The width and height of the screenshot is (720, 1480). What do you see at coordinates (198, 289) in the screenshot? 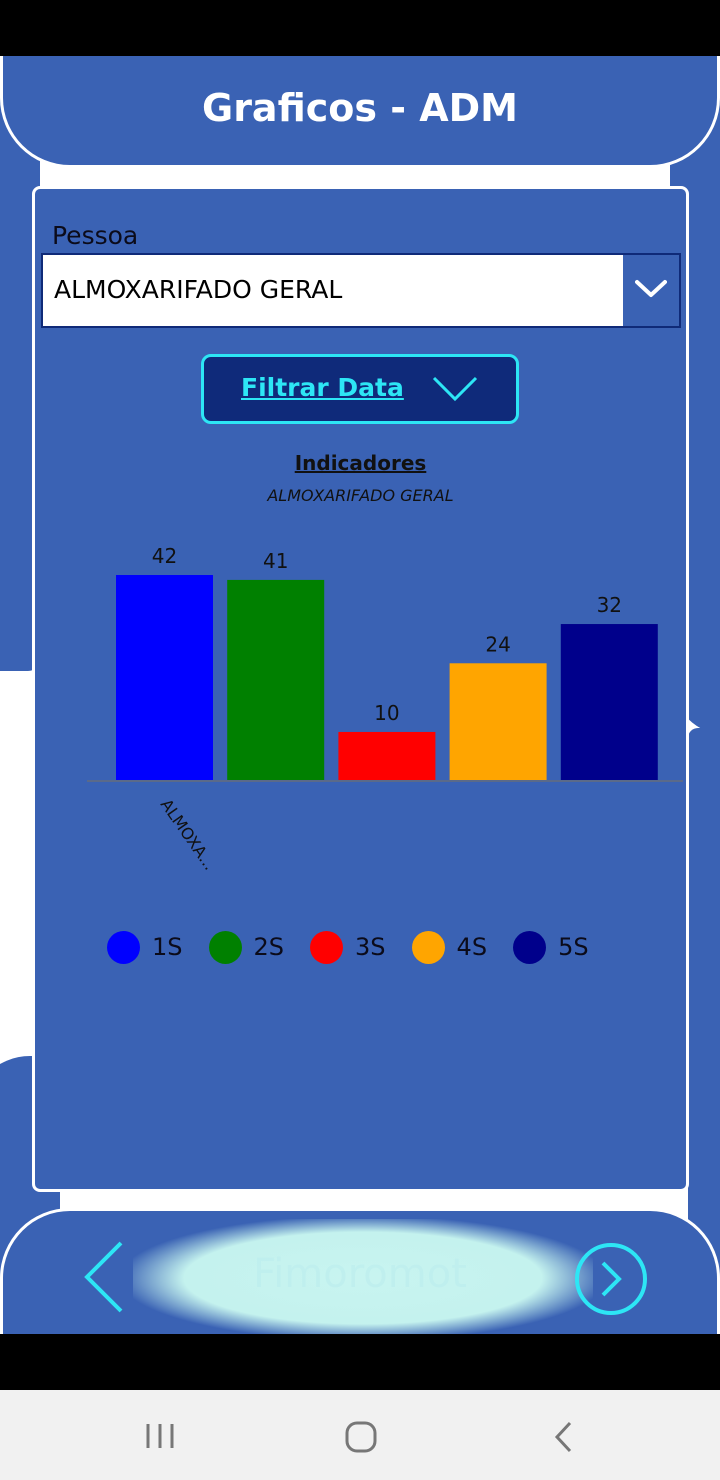
I see `pessoa-selected-value: ALMOXARIFADO GERAL` at bounding box center [198, 289].